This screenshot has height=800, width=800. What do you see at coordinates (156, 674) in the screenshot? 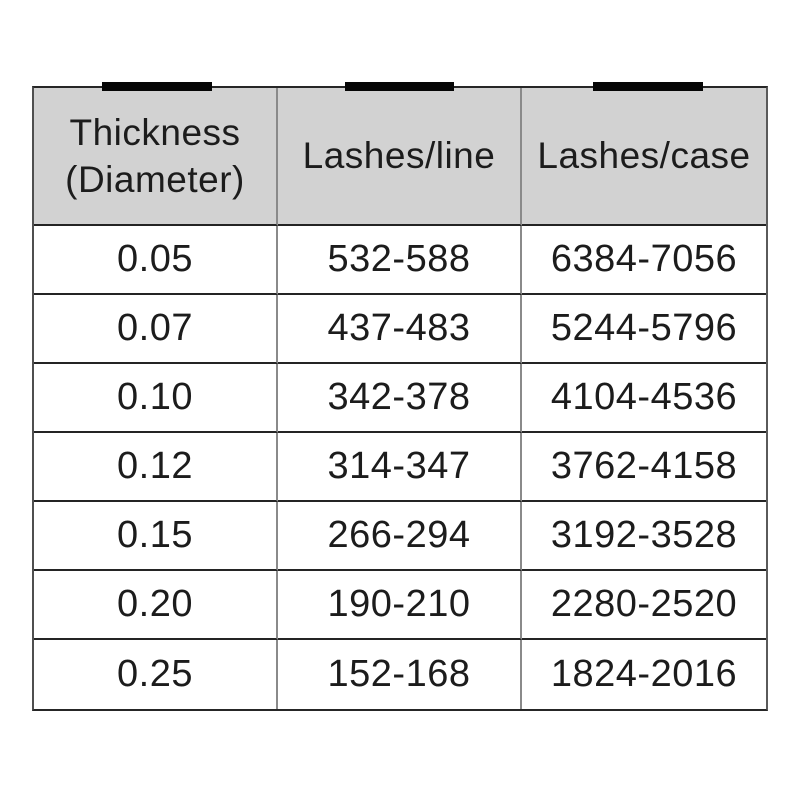
I see `cell-thickness: 0.25` at bounding box center [156, 674].